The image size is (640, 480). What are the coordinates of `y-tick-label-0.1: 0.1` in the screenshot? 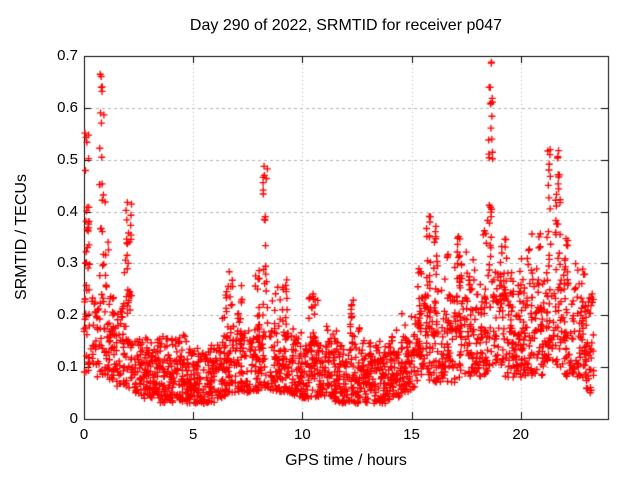 It's located at (67, 367).